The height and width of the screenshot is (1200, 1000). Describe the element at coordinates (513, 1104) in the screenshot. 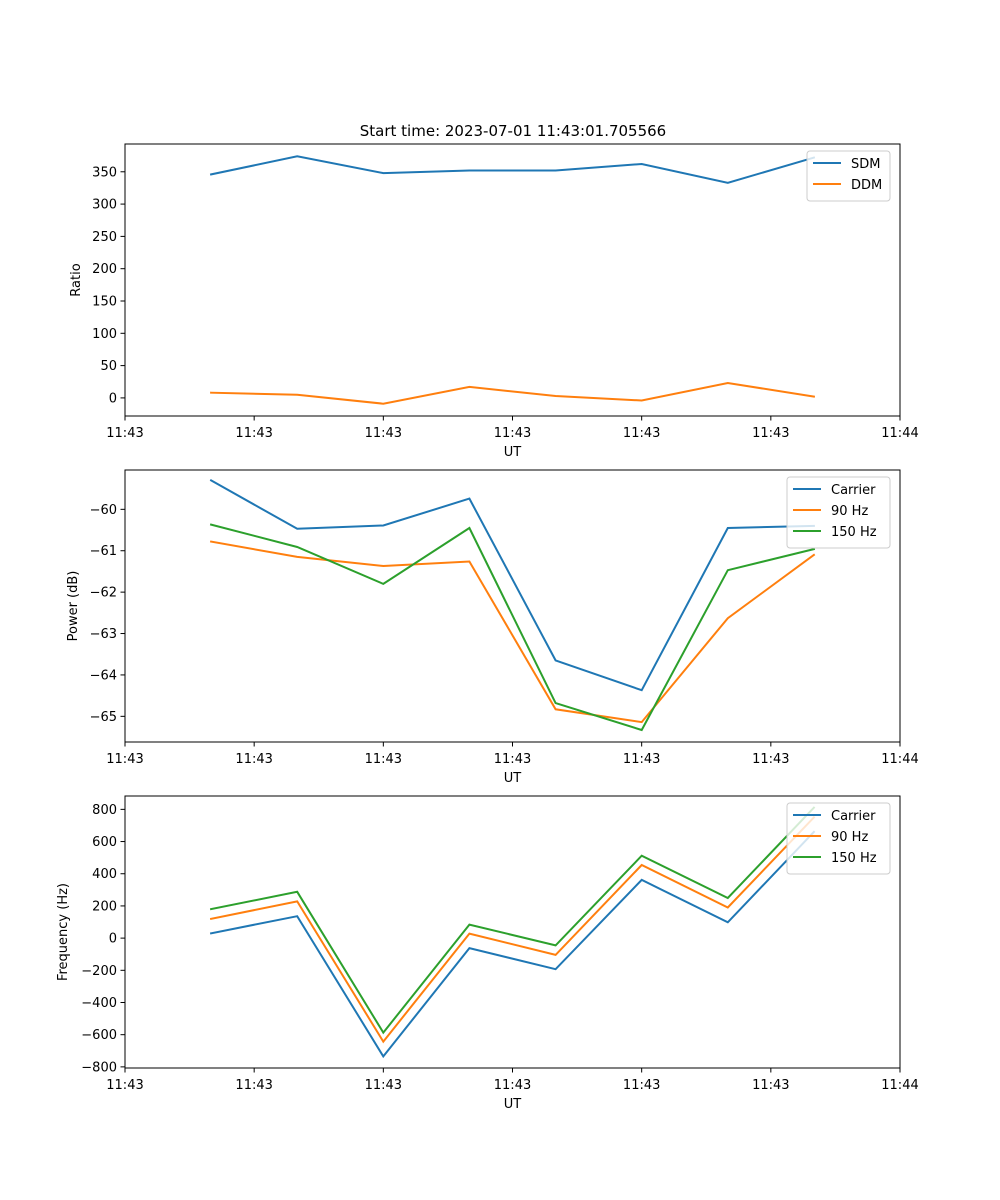

I see `frequency-x-axis-label: UT` at that location.